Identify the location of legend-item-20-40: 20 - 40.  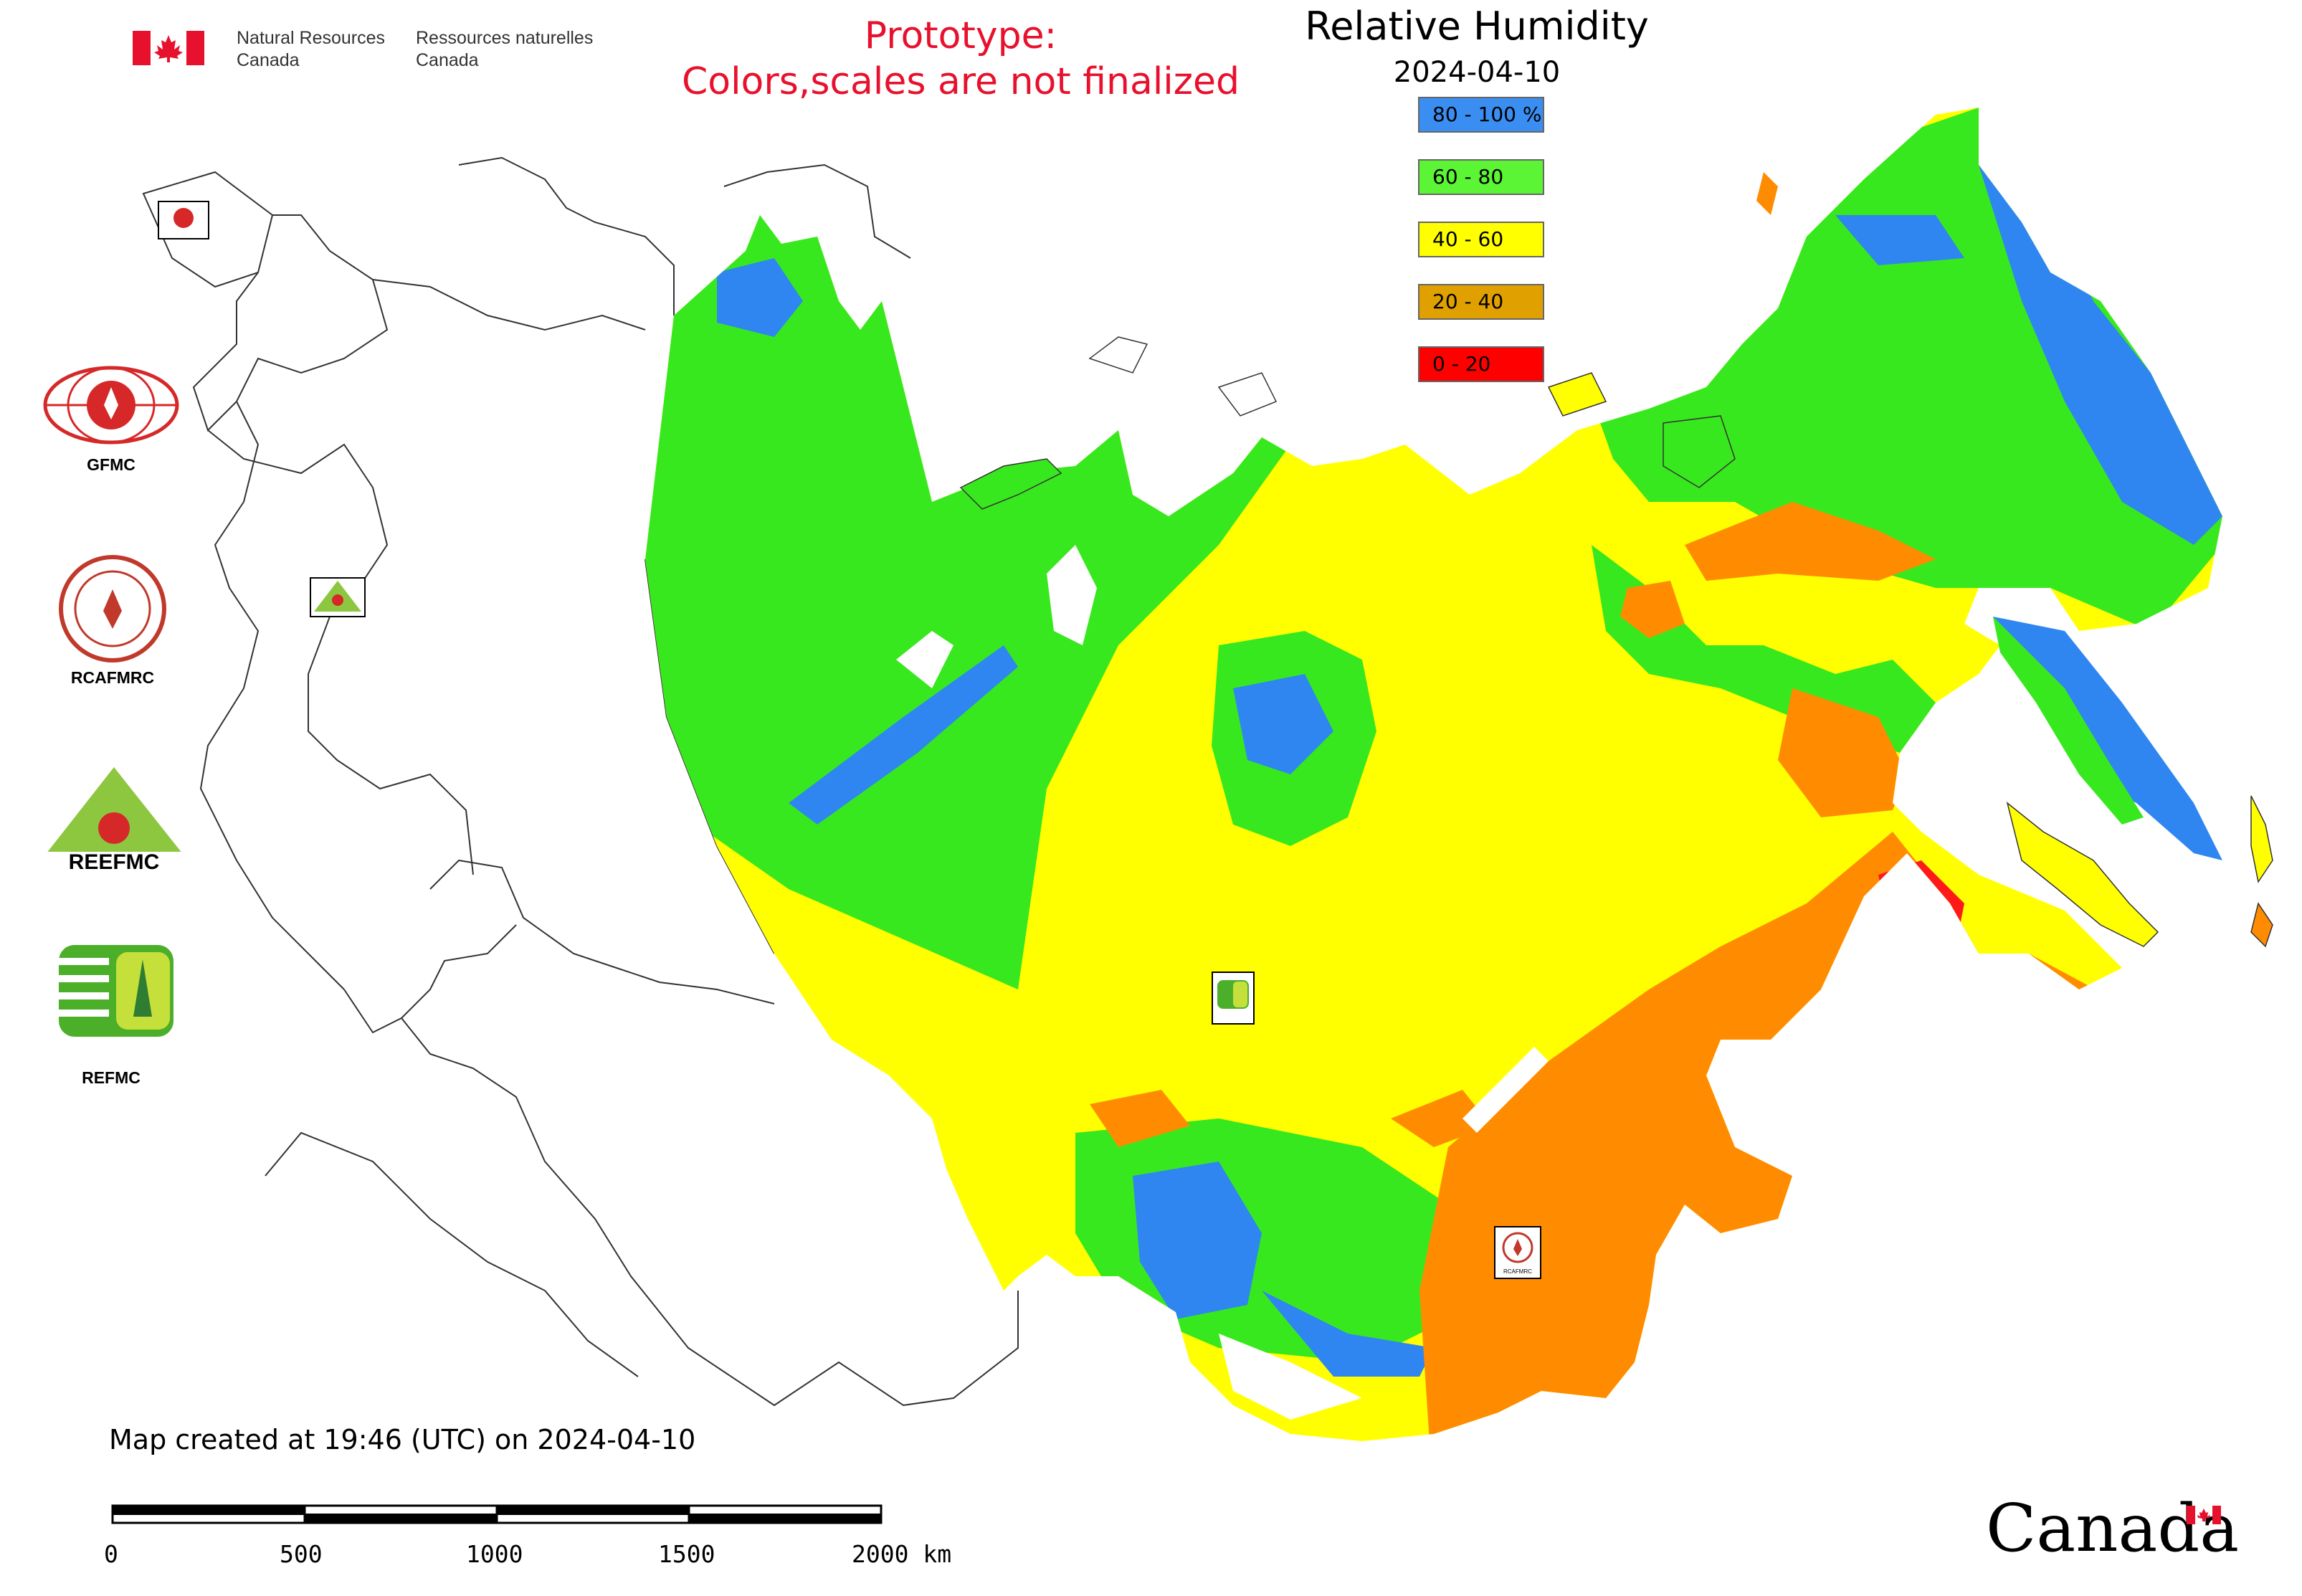
(1481, 302).